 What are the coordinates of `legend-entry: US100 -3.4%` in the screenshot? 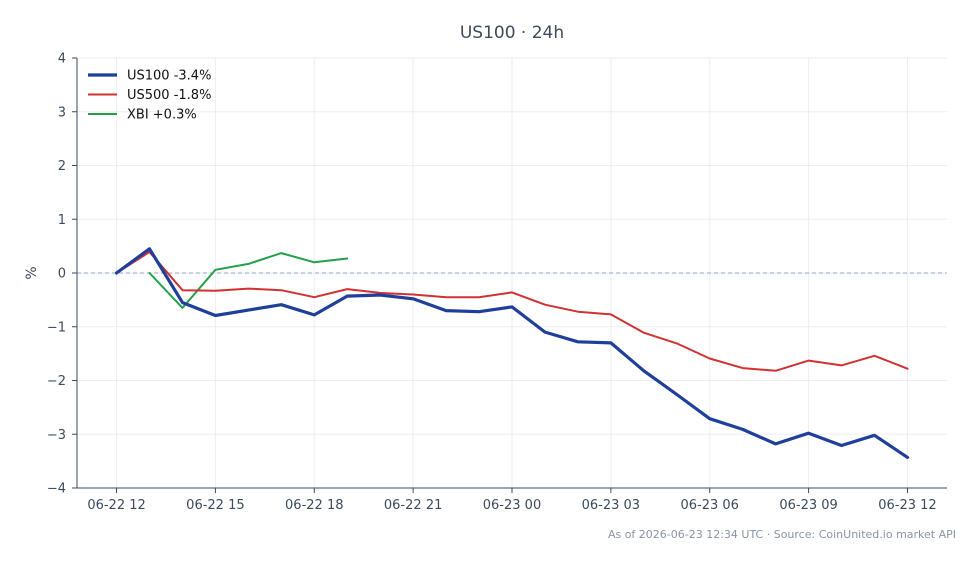 It's located at (169, 76).